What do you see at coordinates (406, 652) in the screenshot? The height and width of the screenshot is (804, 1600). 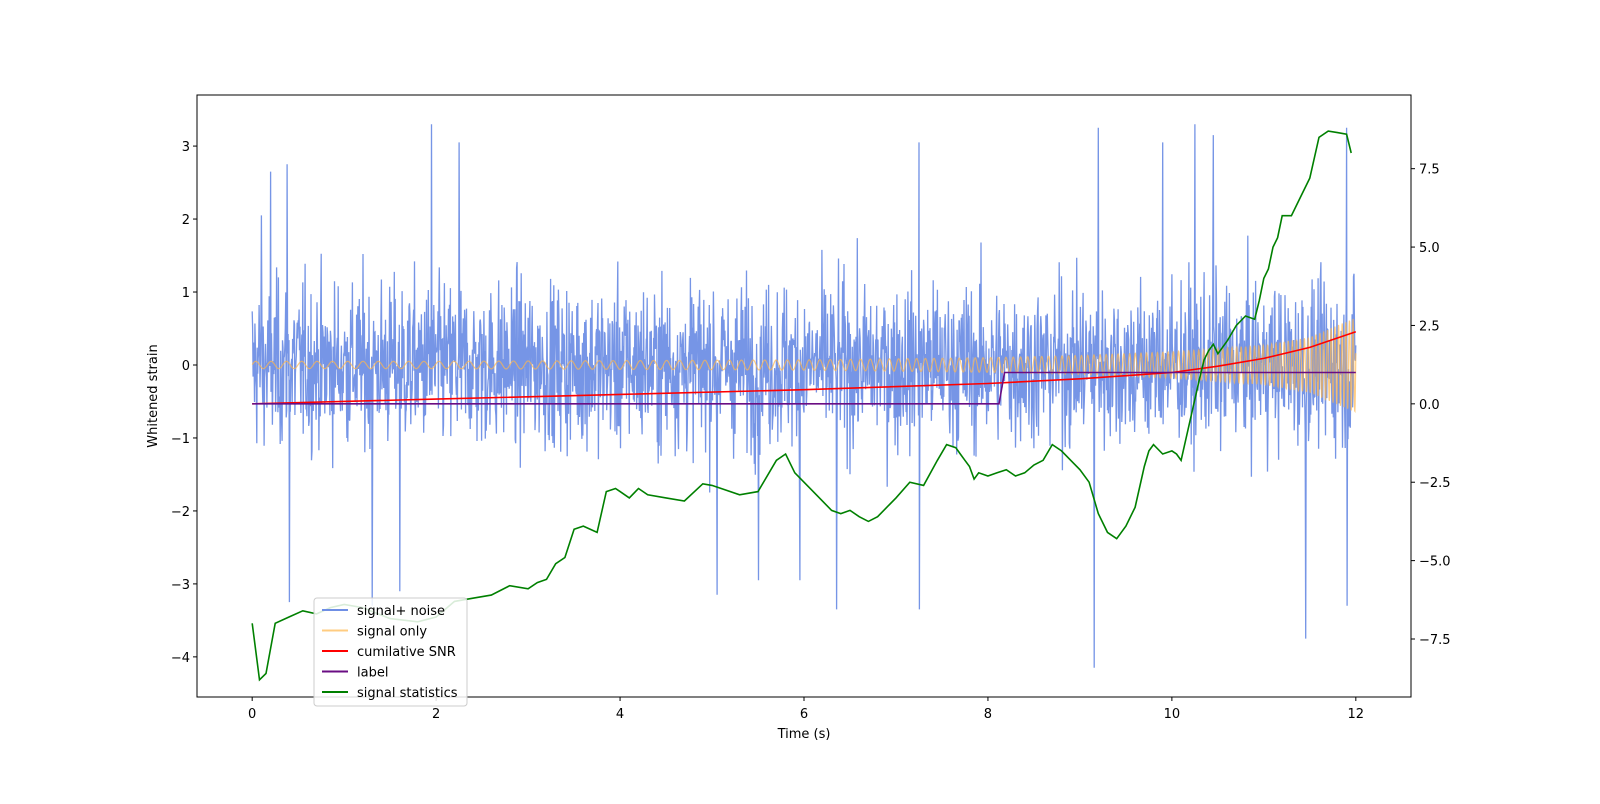 I see `legend-entry-label: cumilative SNR` at bounding box center [406, 652].